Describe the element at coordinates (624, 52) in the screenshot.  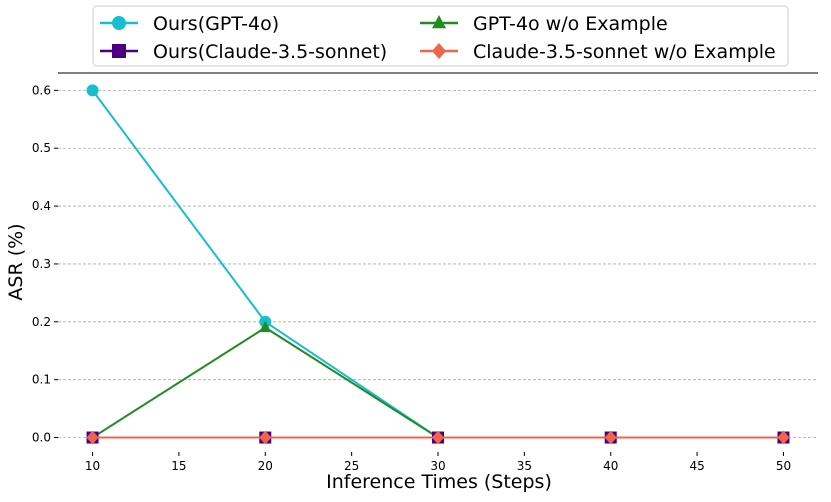
I see `legend-label: Claude-3.5-sonnet w/o Example` at that location.